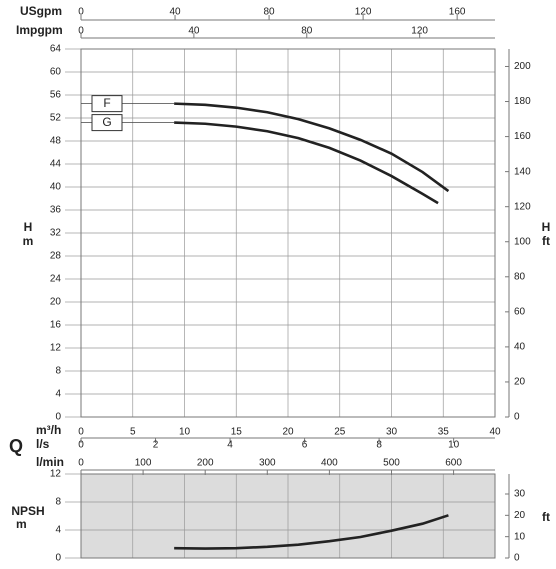 This screenshot has height=569, width=556. Describe the element at coordinates (43, 444) in the screenshot. I see `x-axis-label: l/s` at that location.